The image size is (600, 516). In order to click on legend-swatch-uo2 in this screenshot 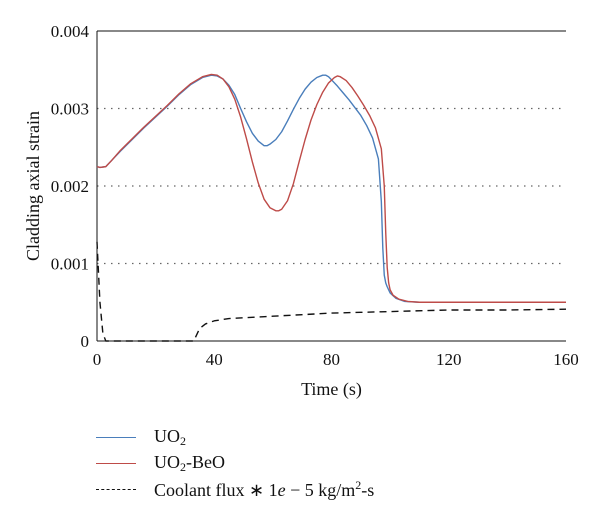, I will do `click(116, 437)`.